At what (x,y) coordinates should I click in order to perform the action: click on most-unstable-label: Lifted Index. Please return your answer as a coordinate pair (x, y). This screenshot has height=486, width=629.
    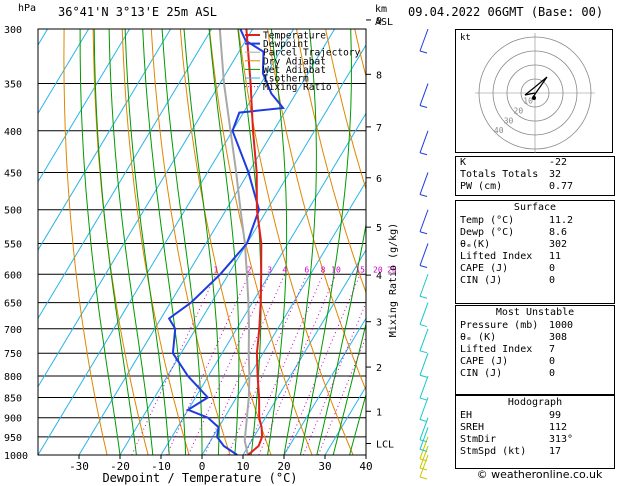
    Looking at the image, I should click on (496, 349).